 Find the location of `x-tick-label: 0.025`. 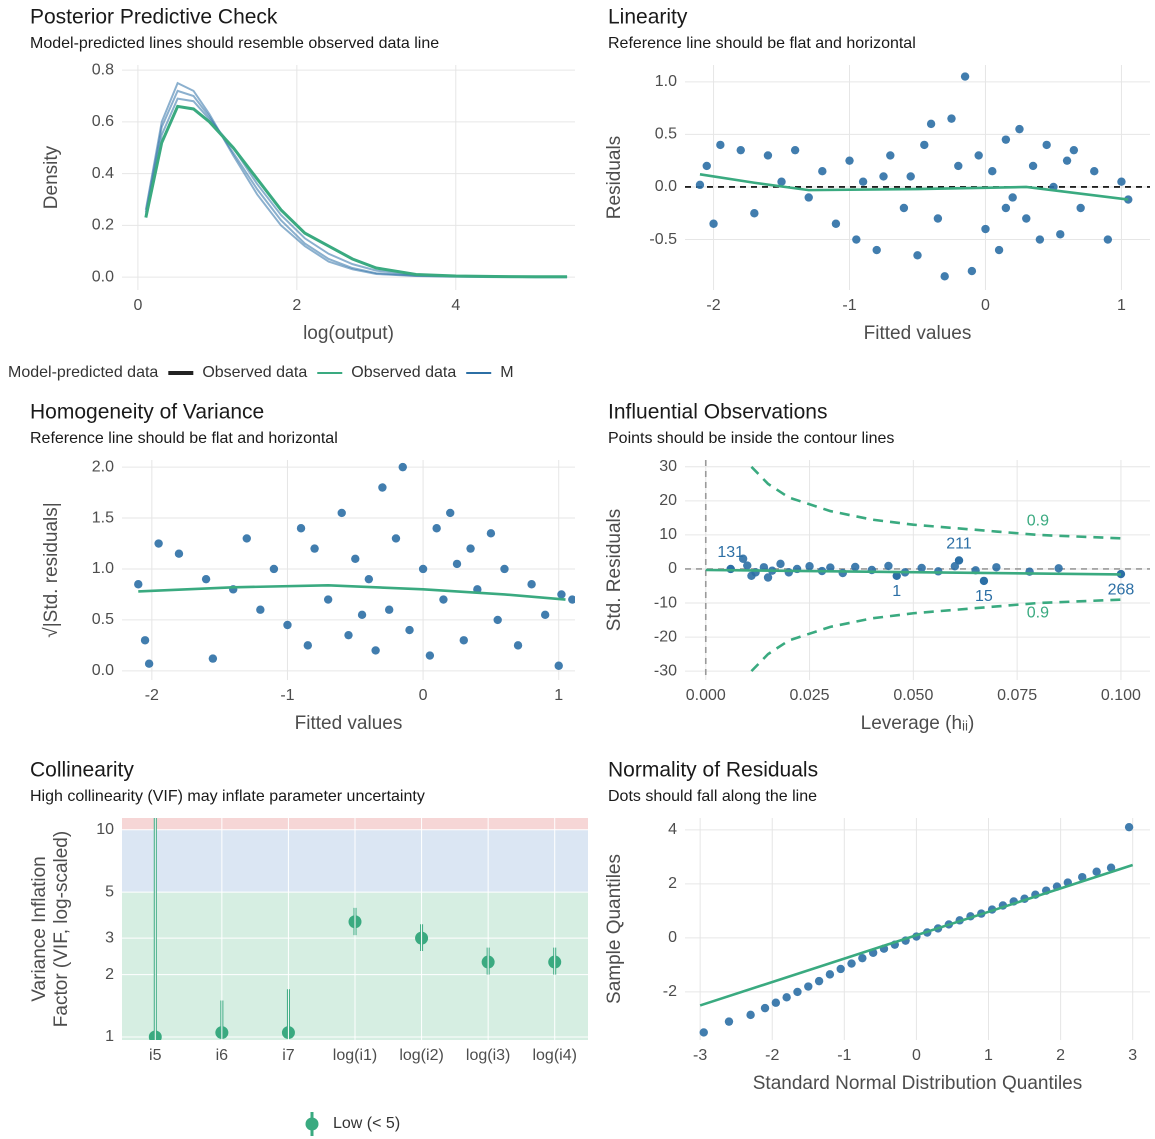

x-tick-label: 0.025 is located at coordinates (810, 695).